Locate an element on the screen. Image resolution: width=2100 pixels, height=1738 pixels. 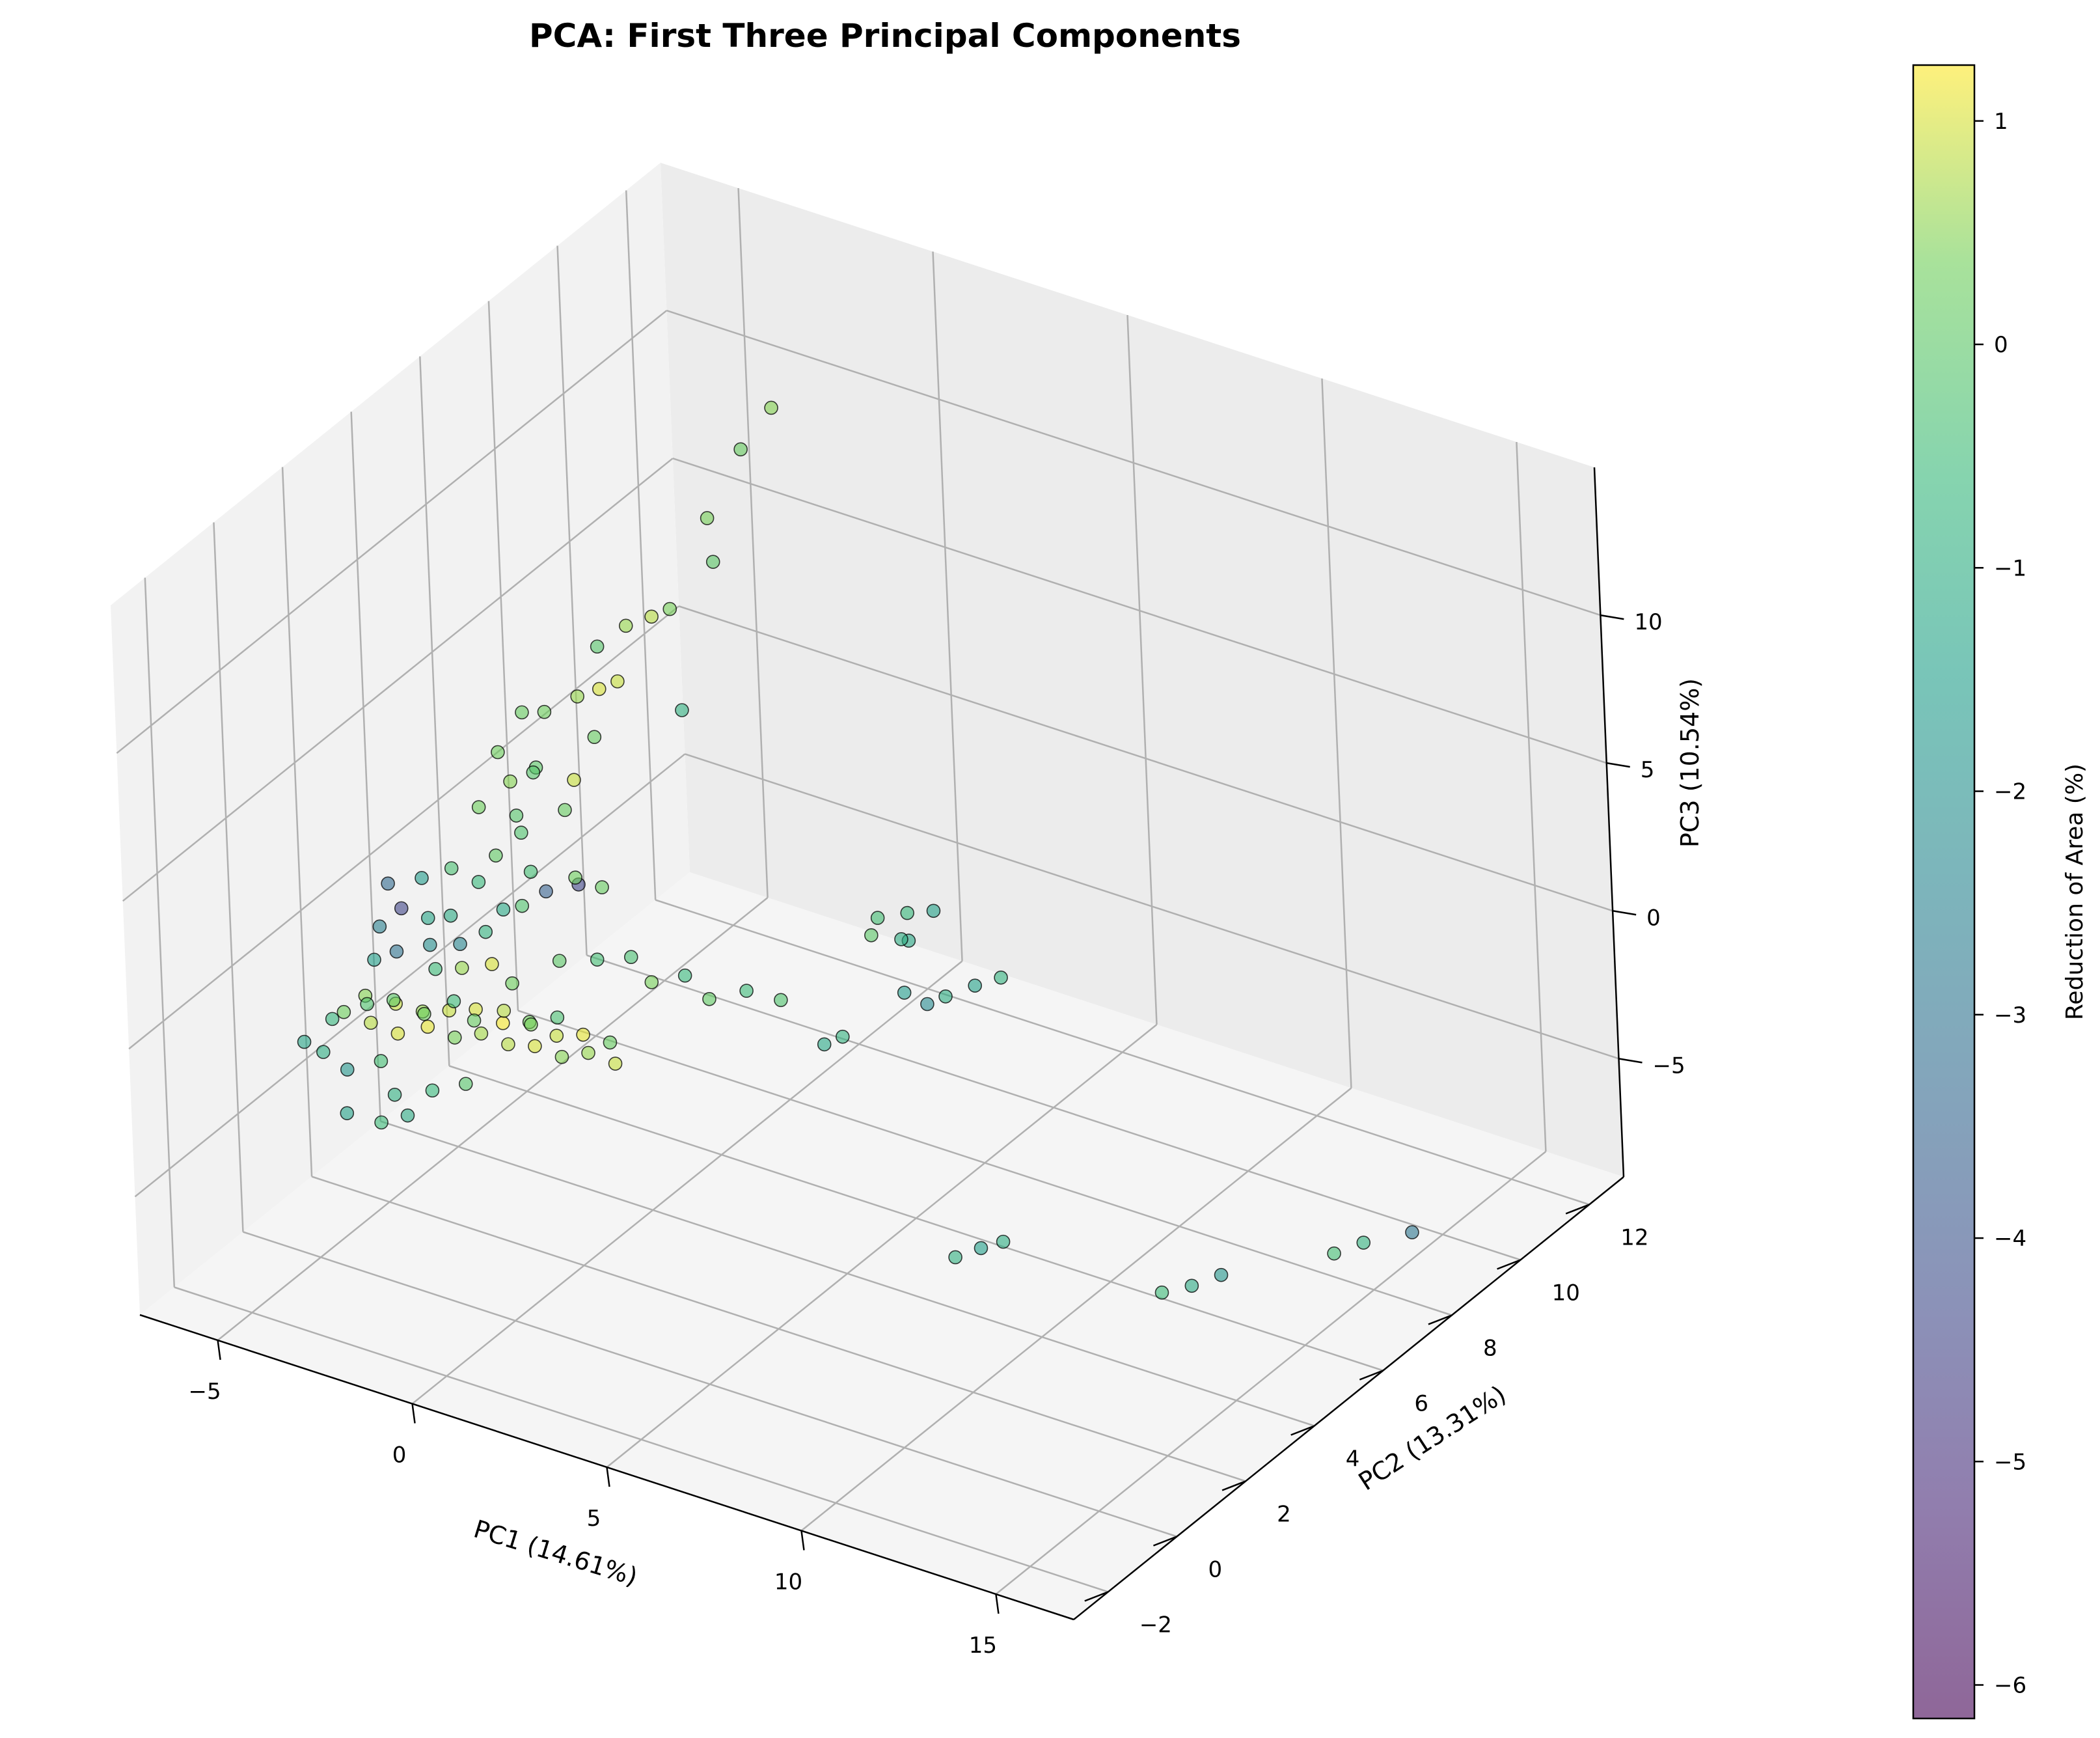
colorbar-tick-label: −1 is located at coordinates (2010, 568).